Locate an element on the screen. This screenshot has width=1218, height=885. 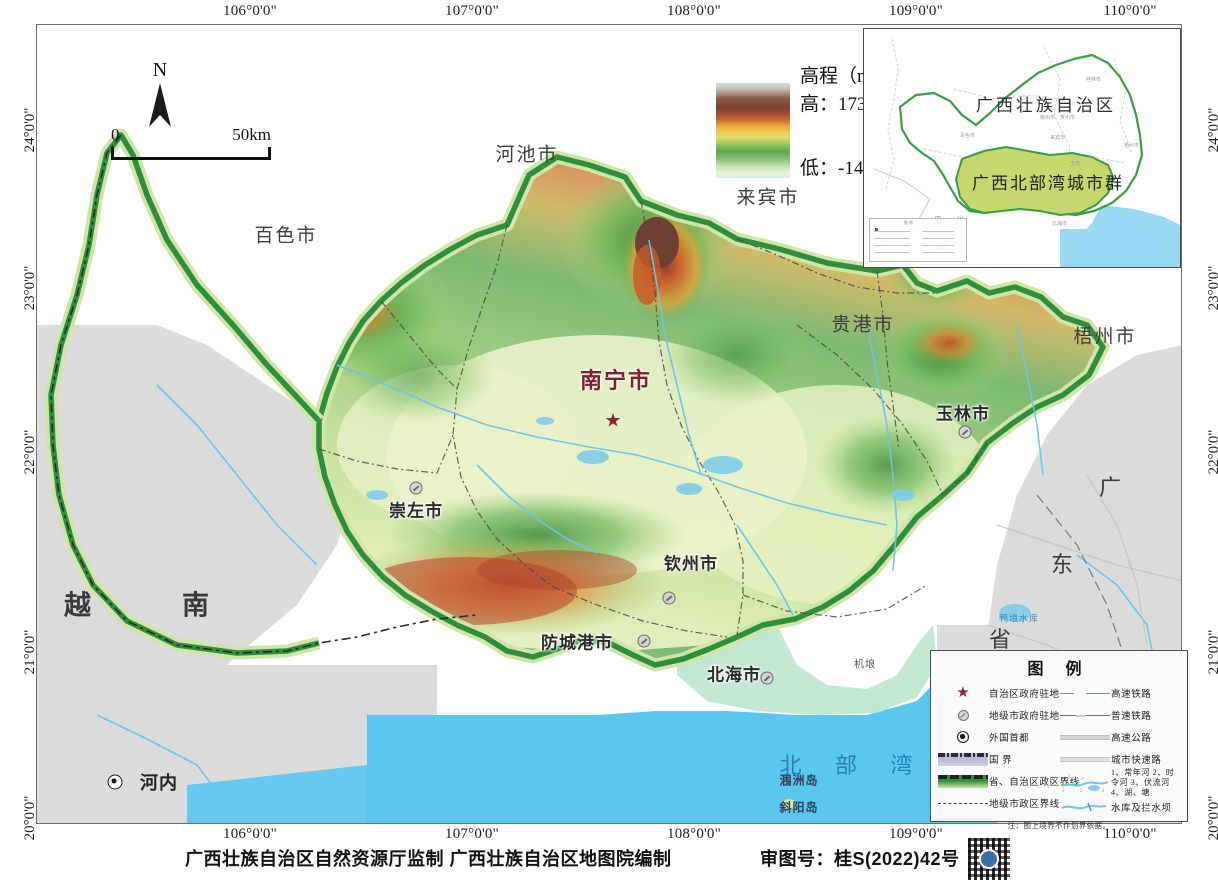
lon-label: 106°0'0" is located at coordinates (250, 11).